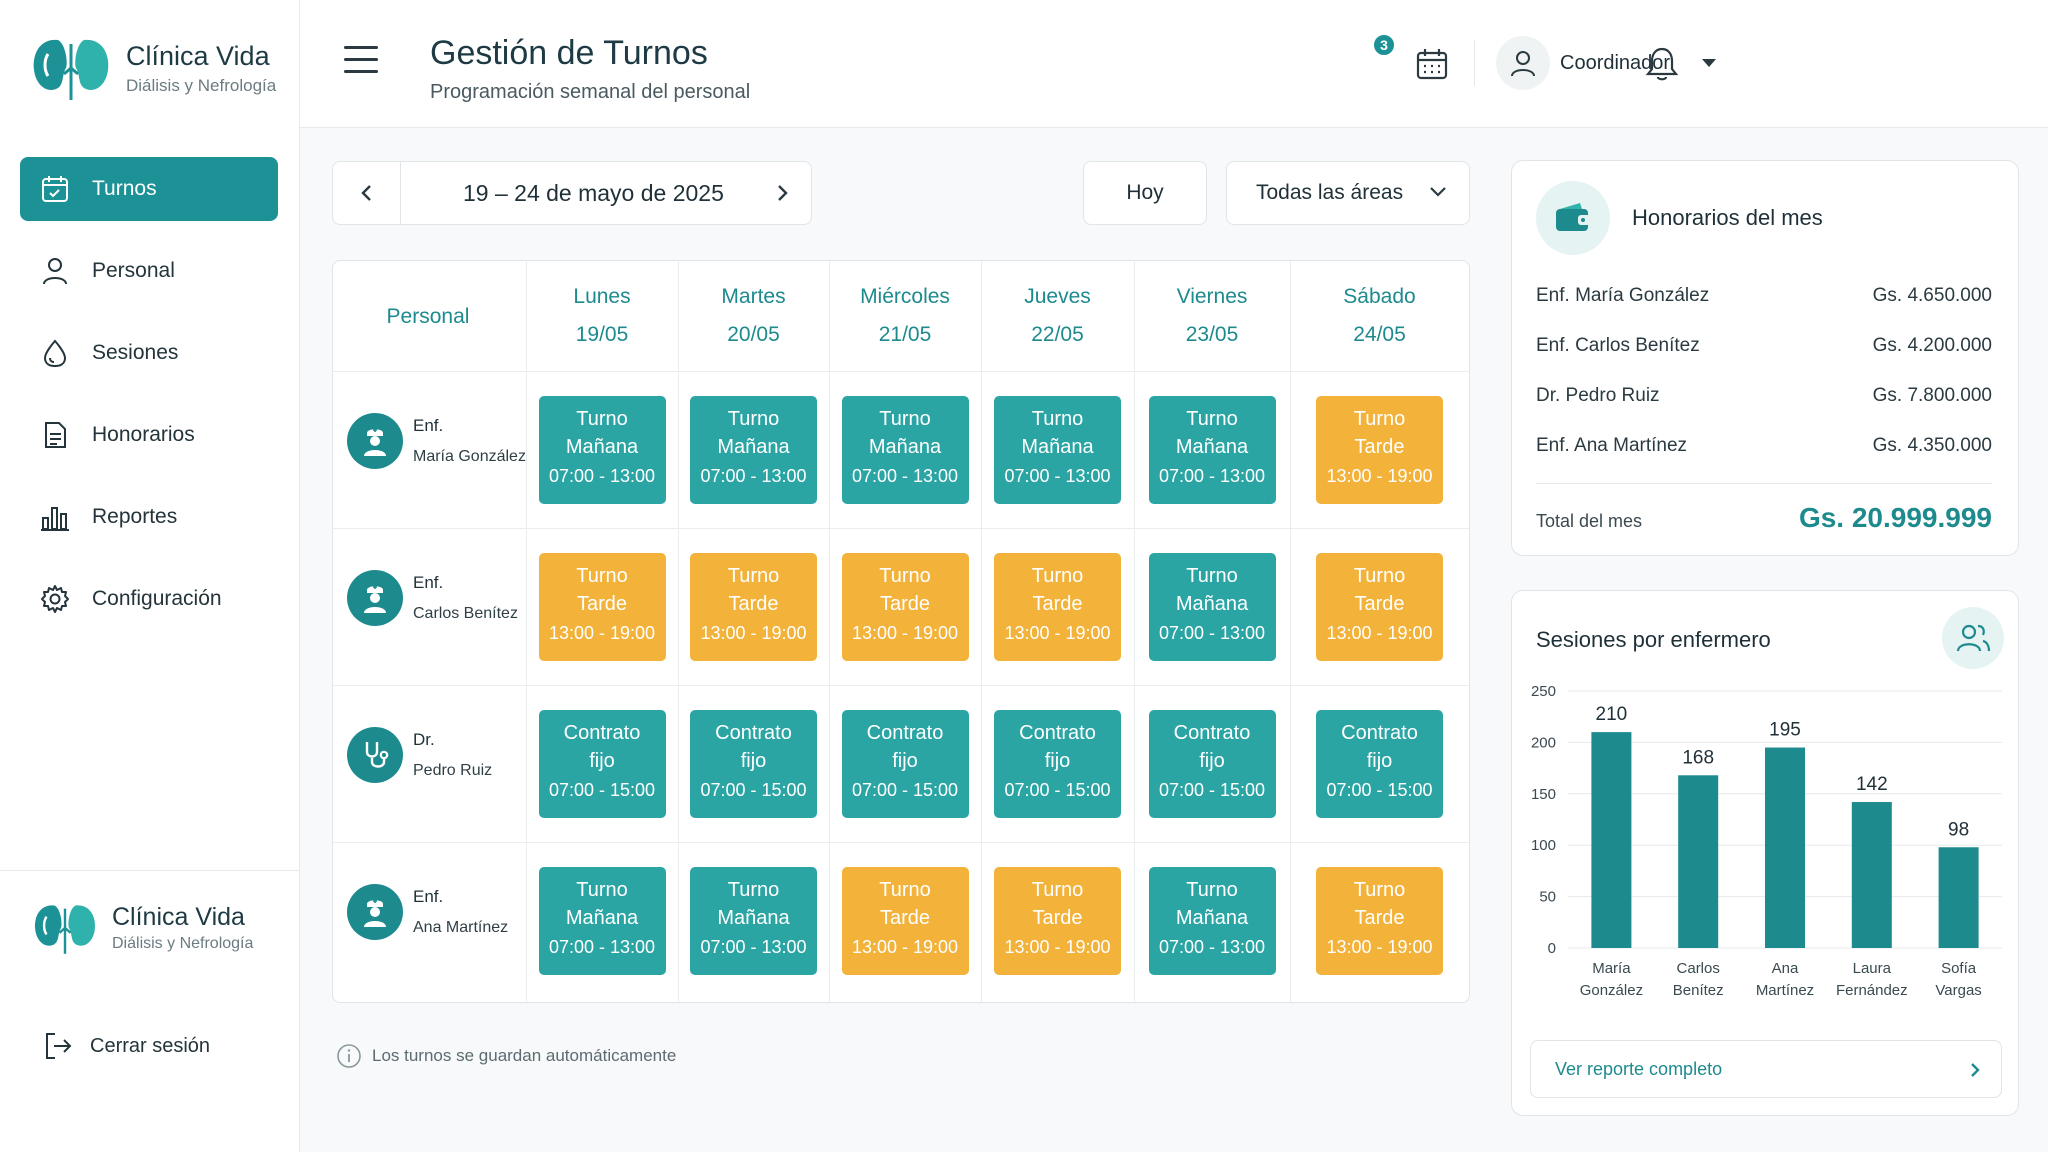 This screenshot has height=1152, width=2048. Describe the element at coordinates (428, 896) in the screenshot. I see `staff-title: Enf.` at that location.